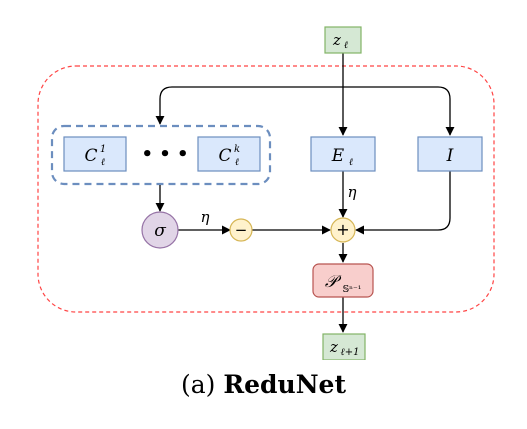 The width and height of the screenshot is (527, 429). I want to click on eta-label-sigma: η, so click(205, 217).